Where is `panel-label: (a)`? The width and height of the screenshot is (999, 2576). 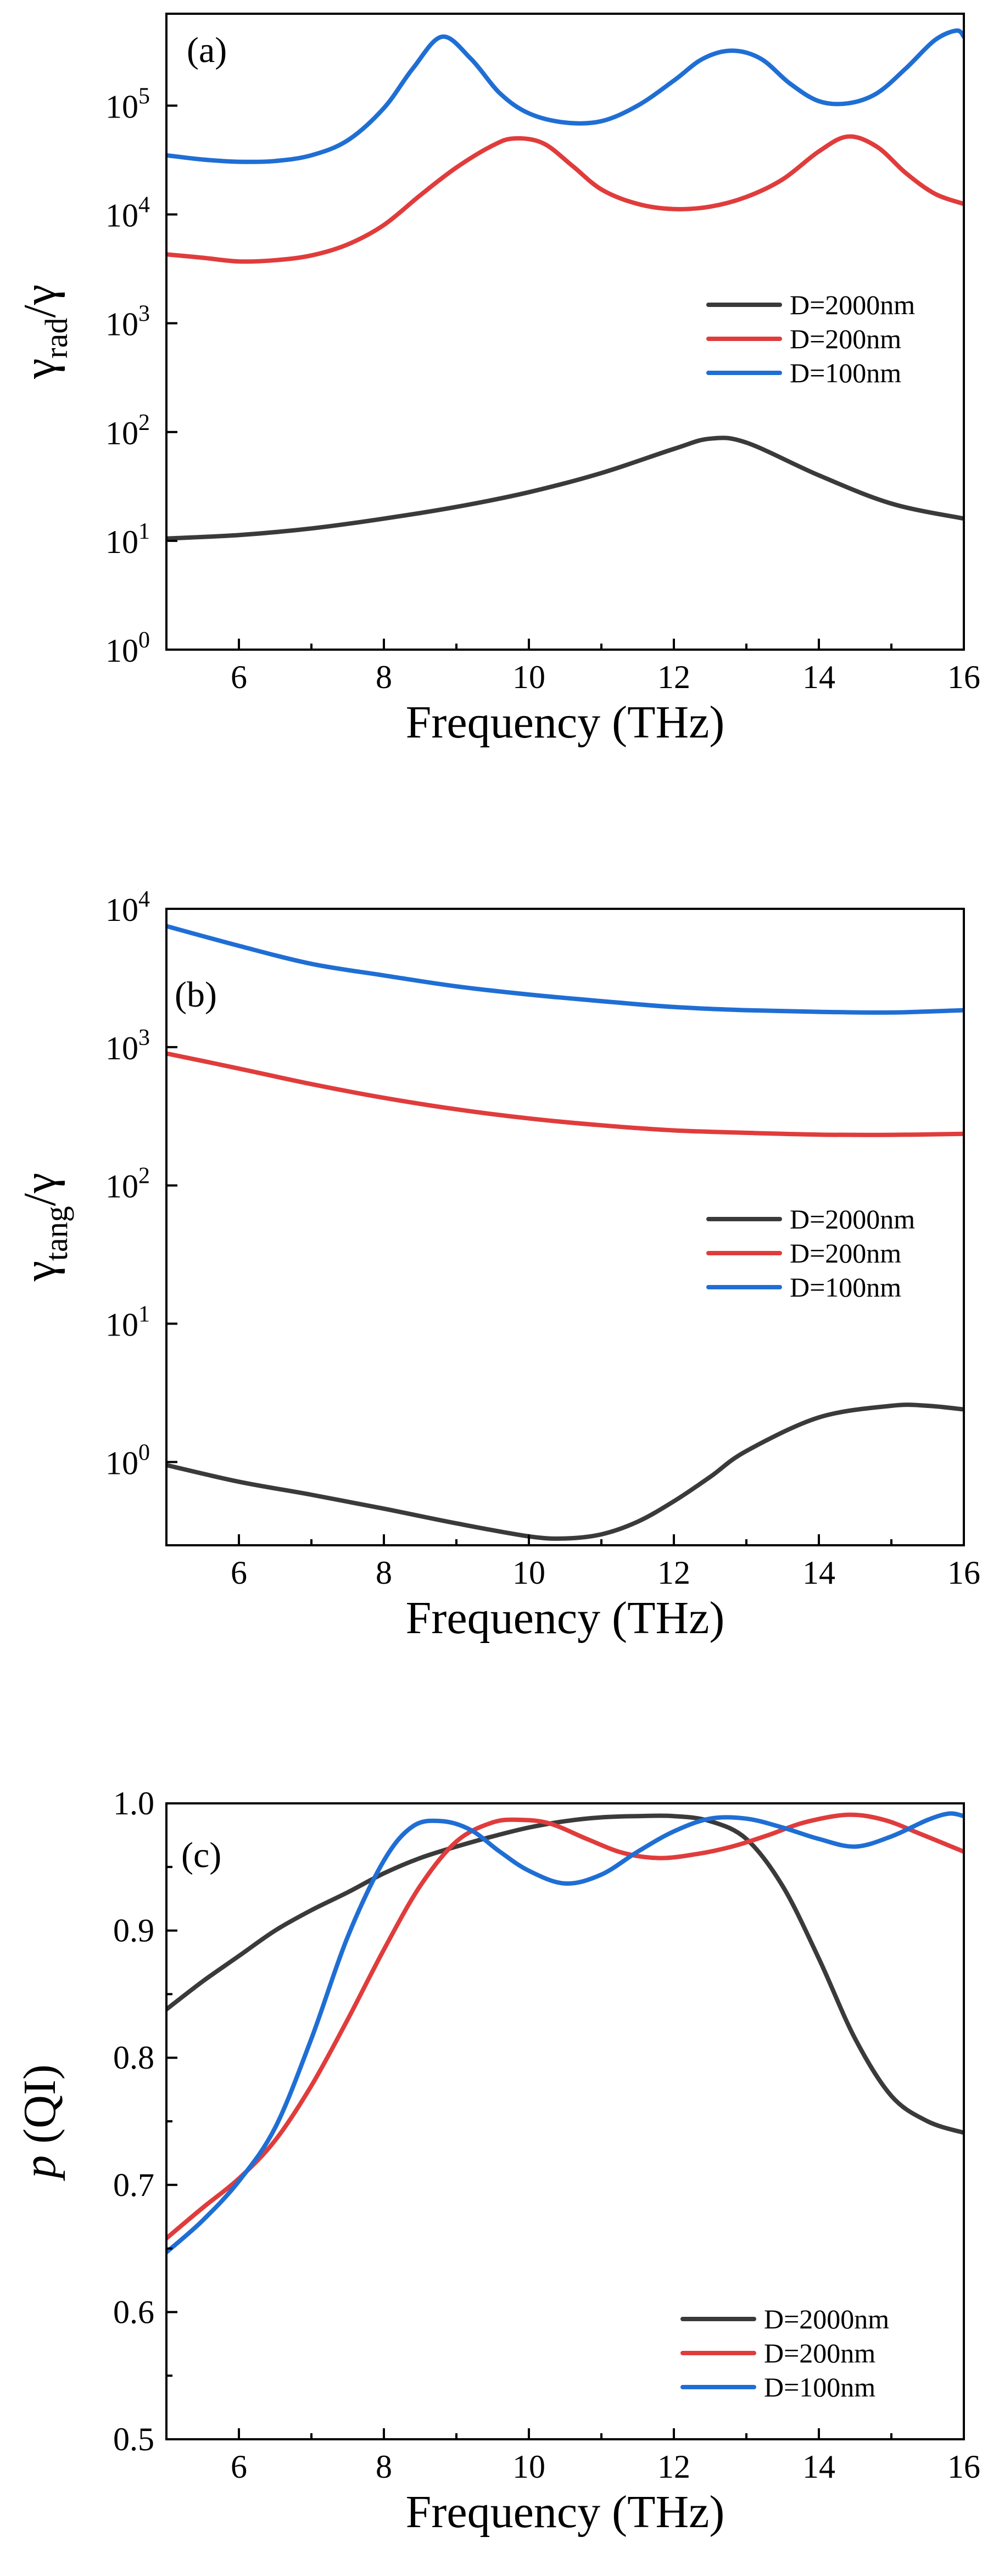 panel-label: (a) is located at coordinates (207, 50).